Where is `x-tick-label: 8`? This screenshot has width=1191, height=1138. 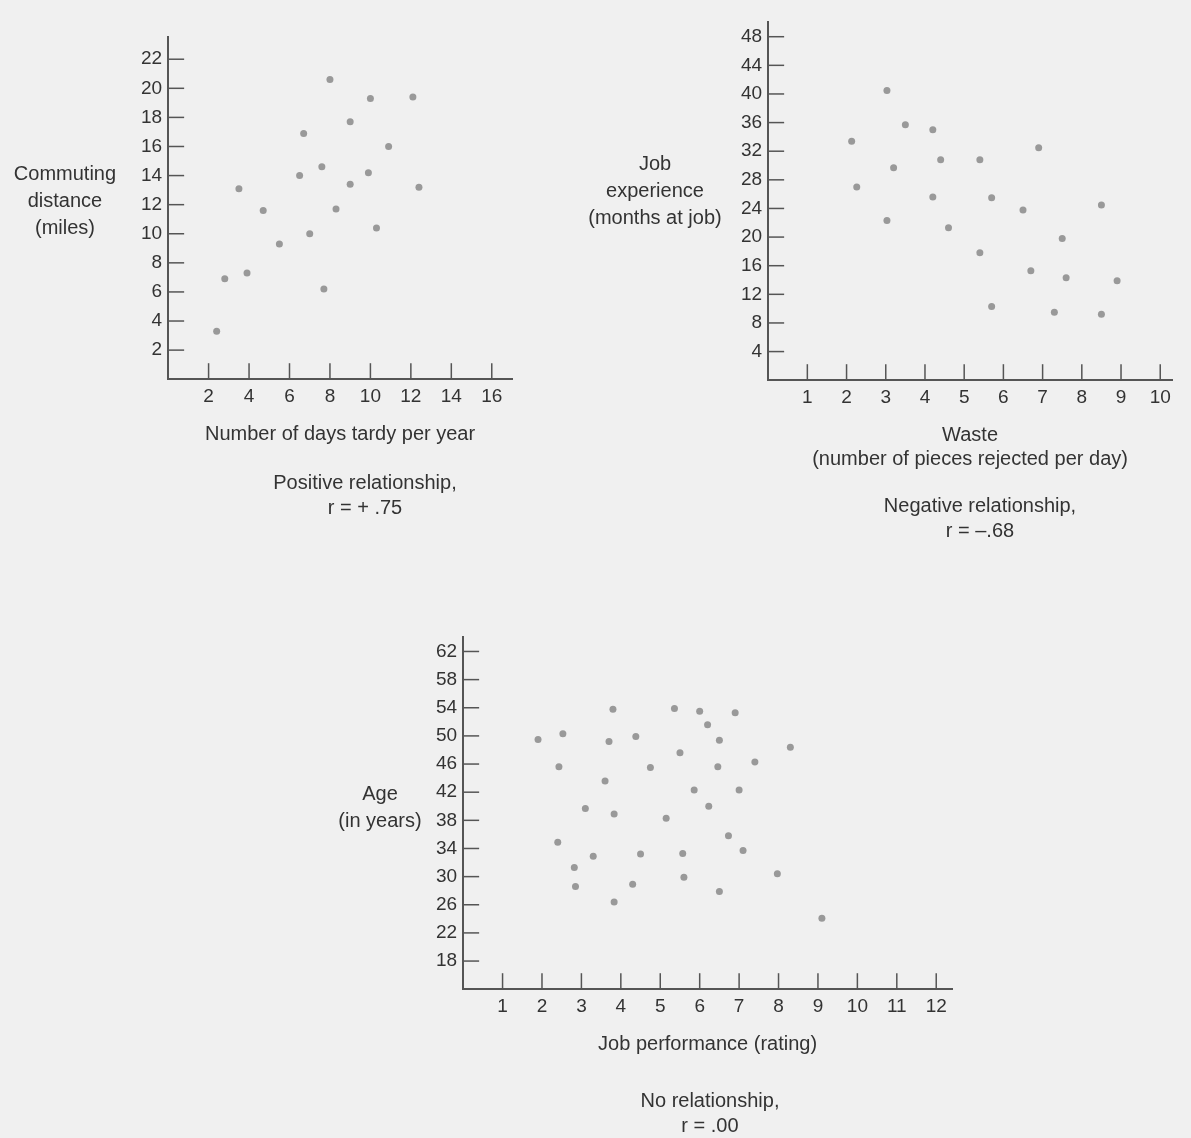 x-tick-label: 8 is located at coordinates (330, 395).